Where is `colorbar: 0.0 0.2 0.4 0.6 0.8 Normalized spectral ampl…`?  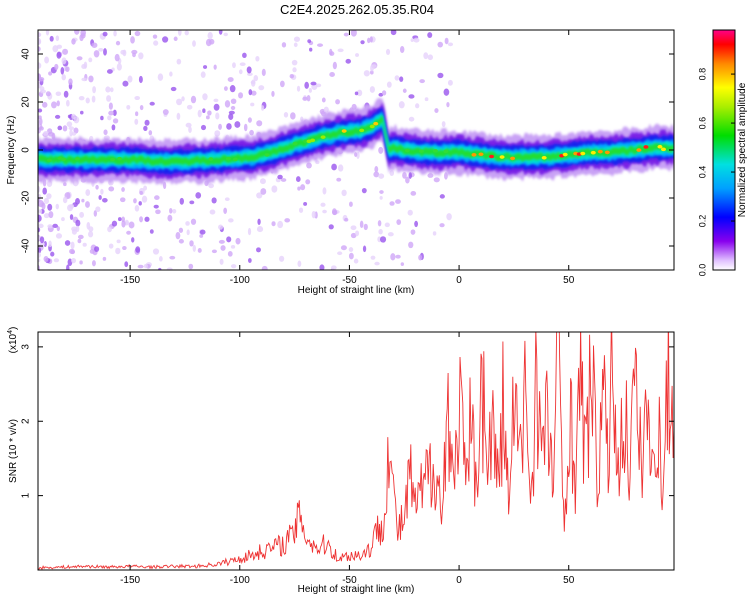 colorbar: 0.0 0.2 0.4 0.6 0.8 Normalized spectral ampl… is located at coordinates (722, 152).